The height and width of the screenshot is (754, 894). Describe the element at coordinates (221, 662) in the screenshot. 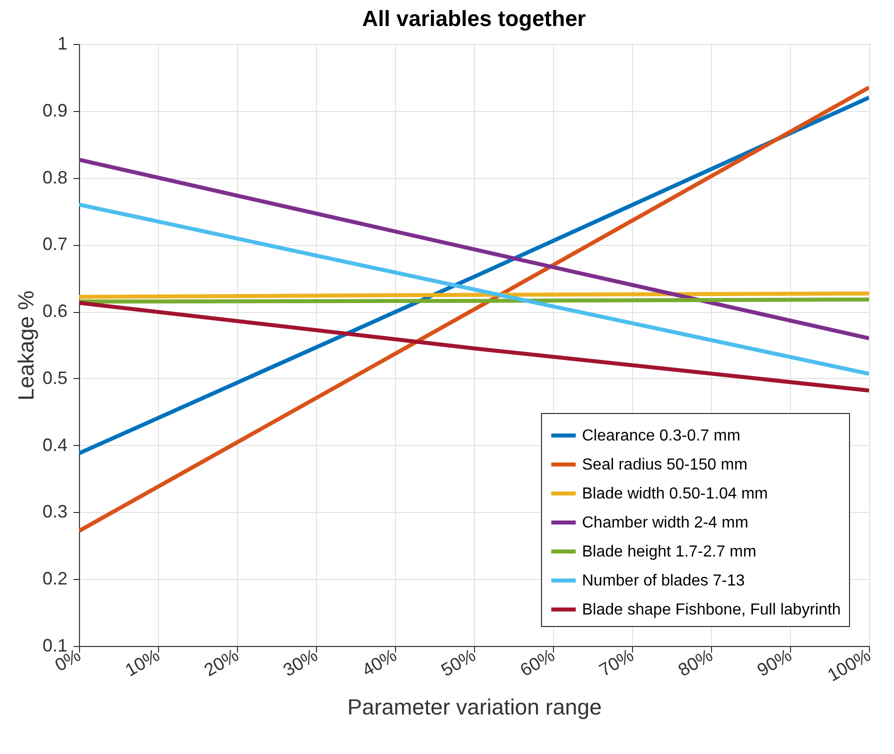

I see `x-tick-label: 20%` at that location.